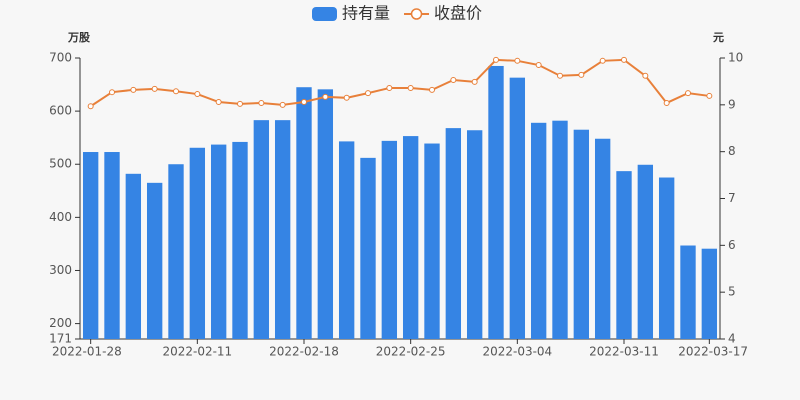 The width and height of the screenshot is (800, 400). I want to click on legend-marker, so click(416, 14).